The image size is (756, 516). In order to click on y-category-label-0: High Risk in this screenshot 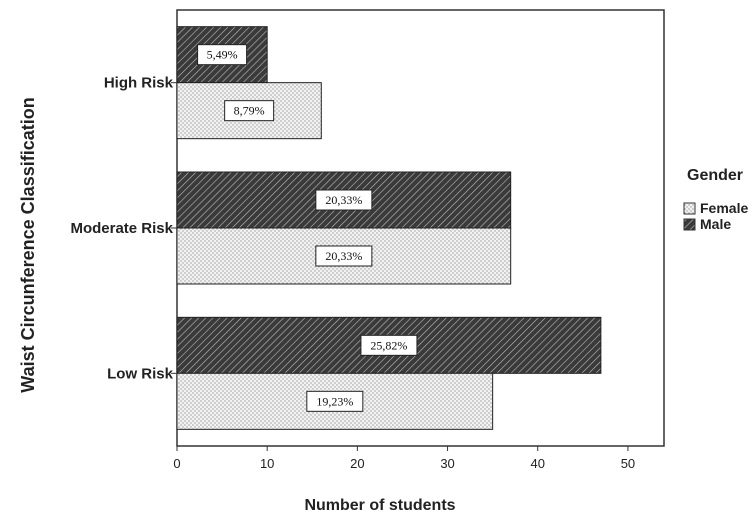, I will do `click(139, 83)`.